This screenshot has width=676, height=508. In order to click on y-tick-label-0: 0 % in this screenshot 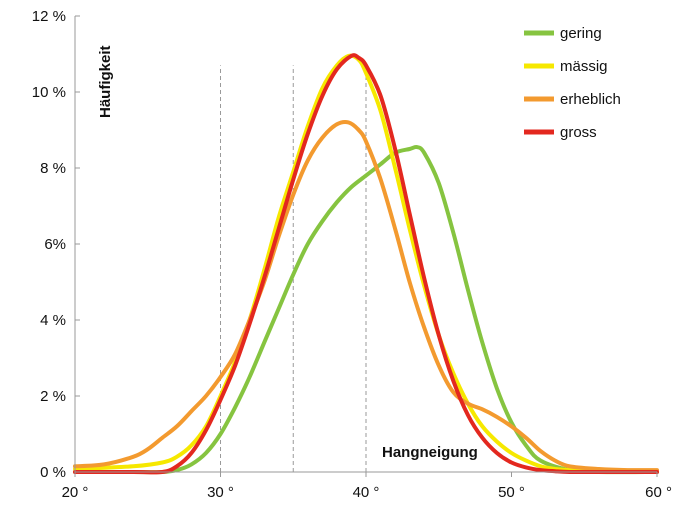, I will do `click(53, 472)`.